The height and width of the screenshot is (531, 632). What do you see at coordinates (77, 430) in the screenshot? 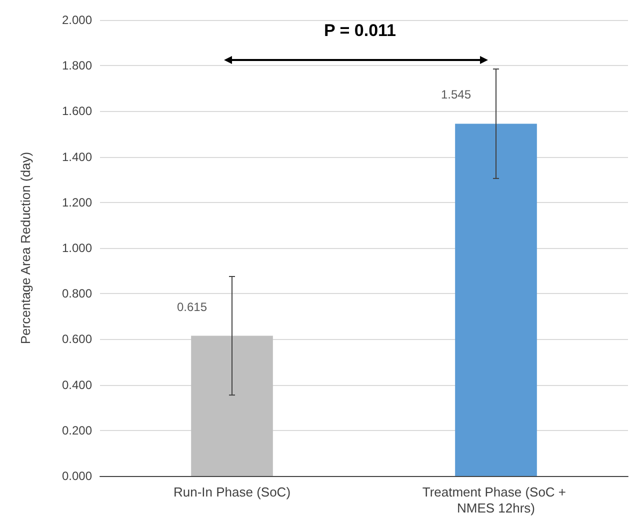
I see `y-tick-label: 0.200` at bounding box center [77, 430].